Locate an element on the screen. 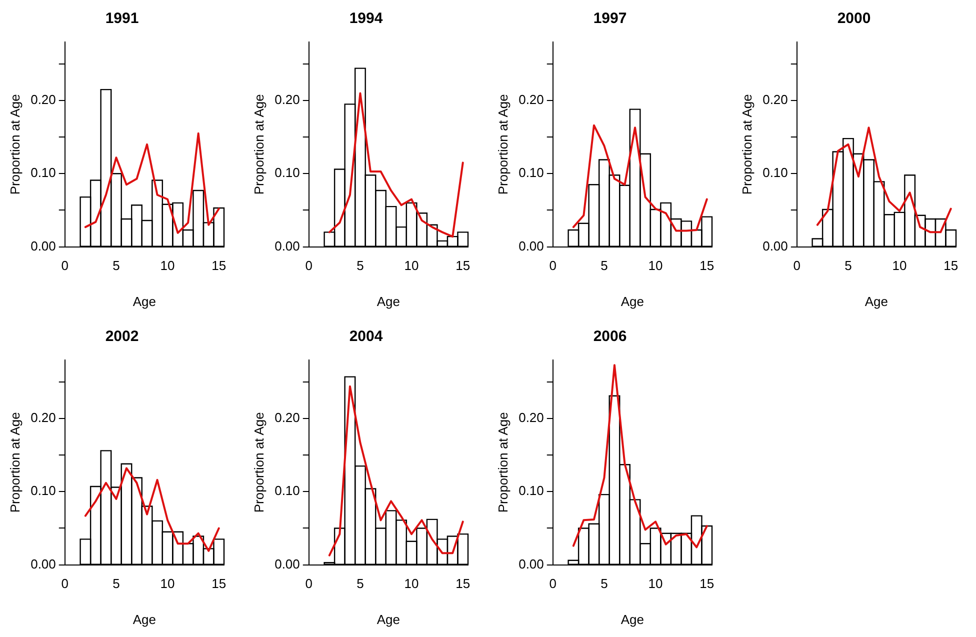  chart-title: 2006 is located at coordinates (610, 336).